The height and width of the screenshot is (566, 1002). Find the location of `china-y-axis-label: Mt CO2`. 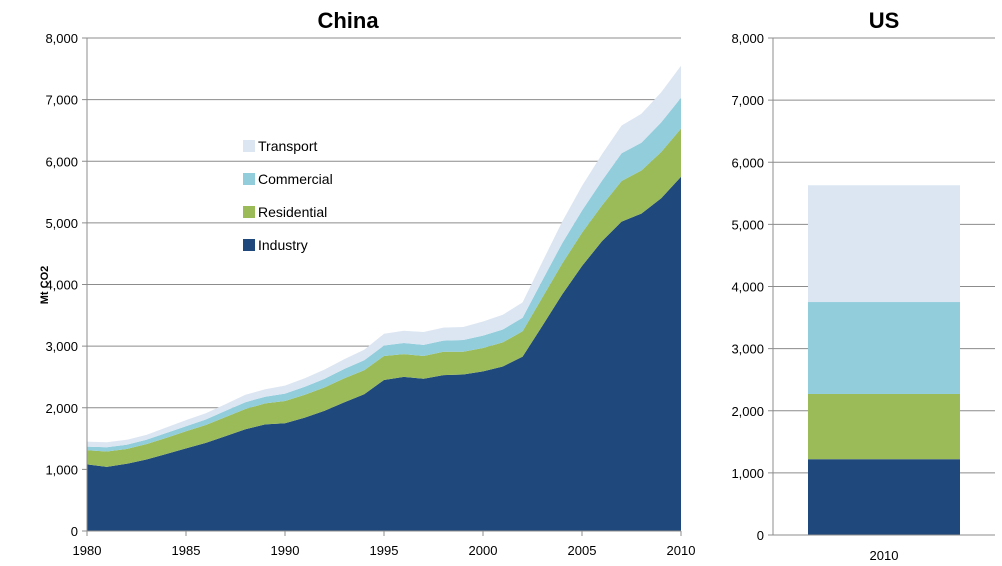

china-y-axis-label: Mt CO2 is located at coordinates (45, 285).